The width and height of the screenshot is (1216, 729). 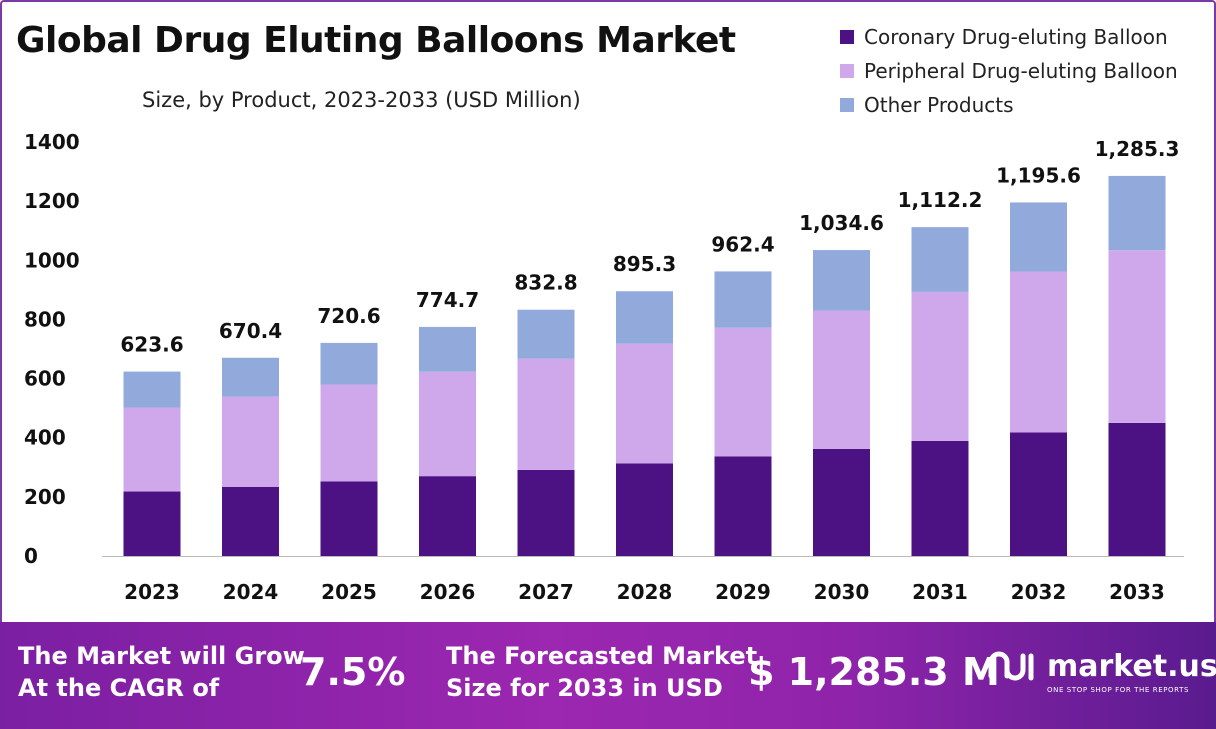 I want to click on forecast-value: $ 1,285.3 M, so click(x=874, y=672).